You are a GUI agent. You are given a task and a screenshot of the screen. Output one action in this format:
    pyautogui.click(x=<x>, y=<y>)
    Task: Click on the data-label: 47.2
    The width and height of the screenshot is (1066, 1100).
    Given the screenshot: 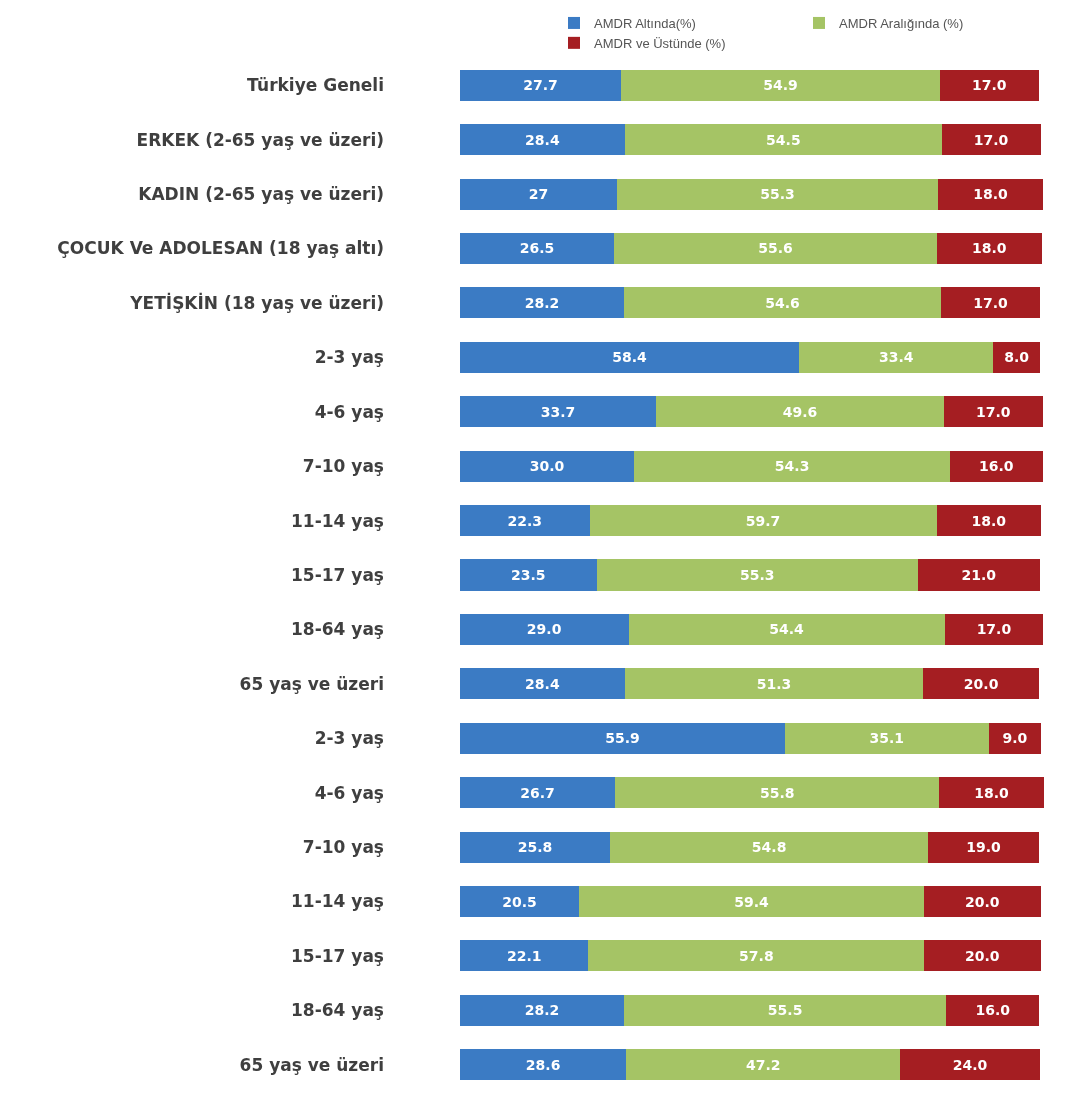 What is the action you would take?
    pyautogui.click(x=763, y=1064)
    